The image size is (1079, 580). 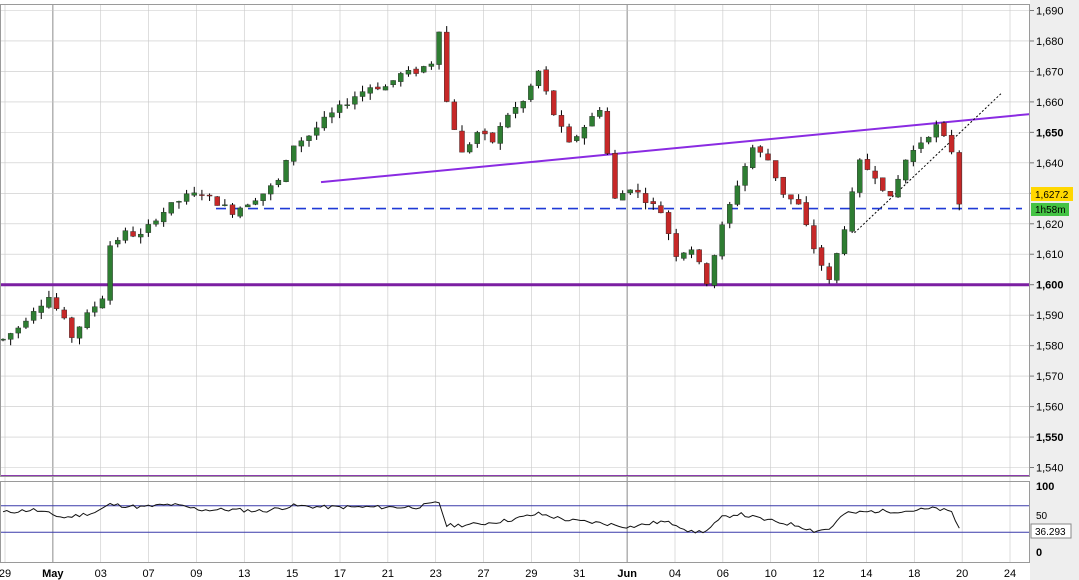 I want to click on price-tick-label: 1,620, so click(x=1050, y=225).